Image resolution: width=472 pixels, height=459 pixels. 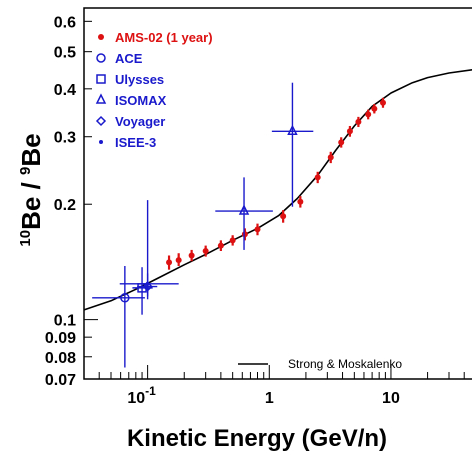 I want to click on y-tick-label: 0.08, so click(x=60, y=358).